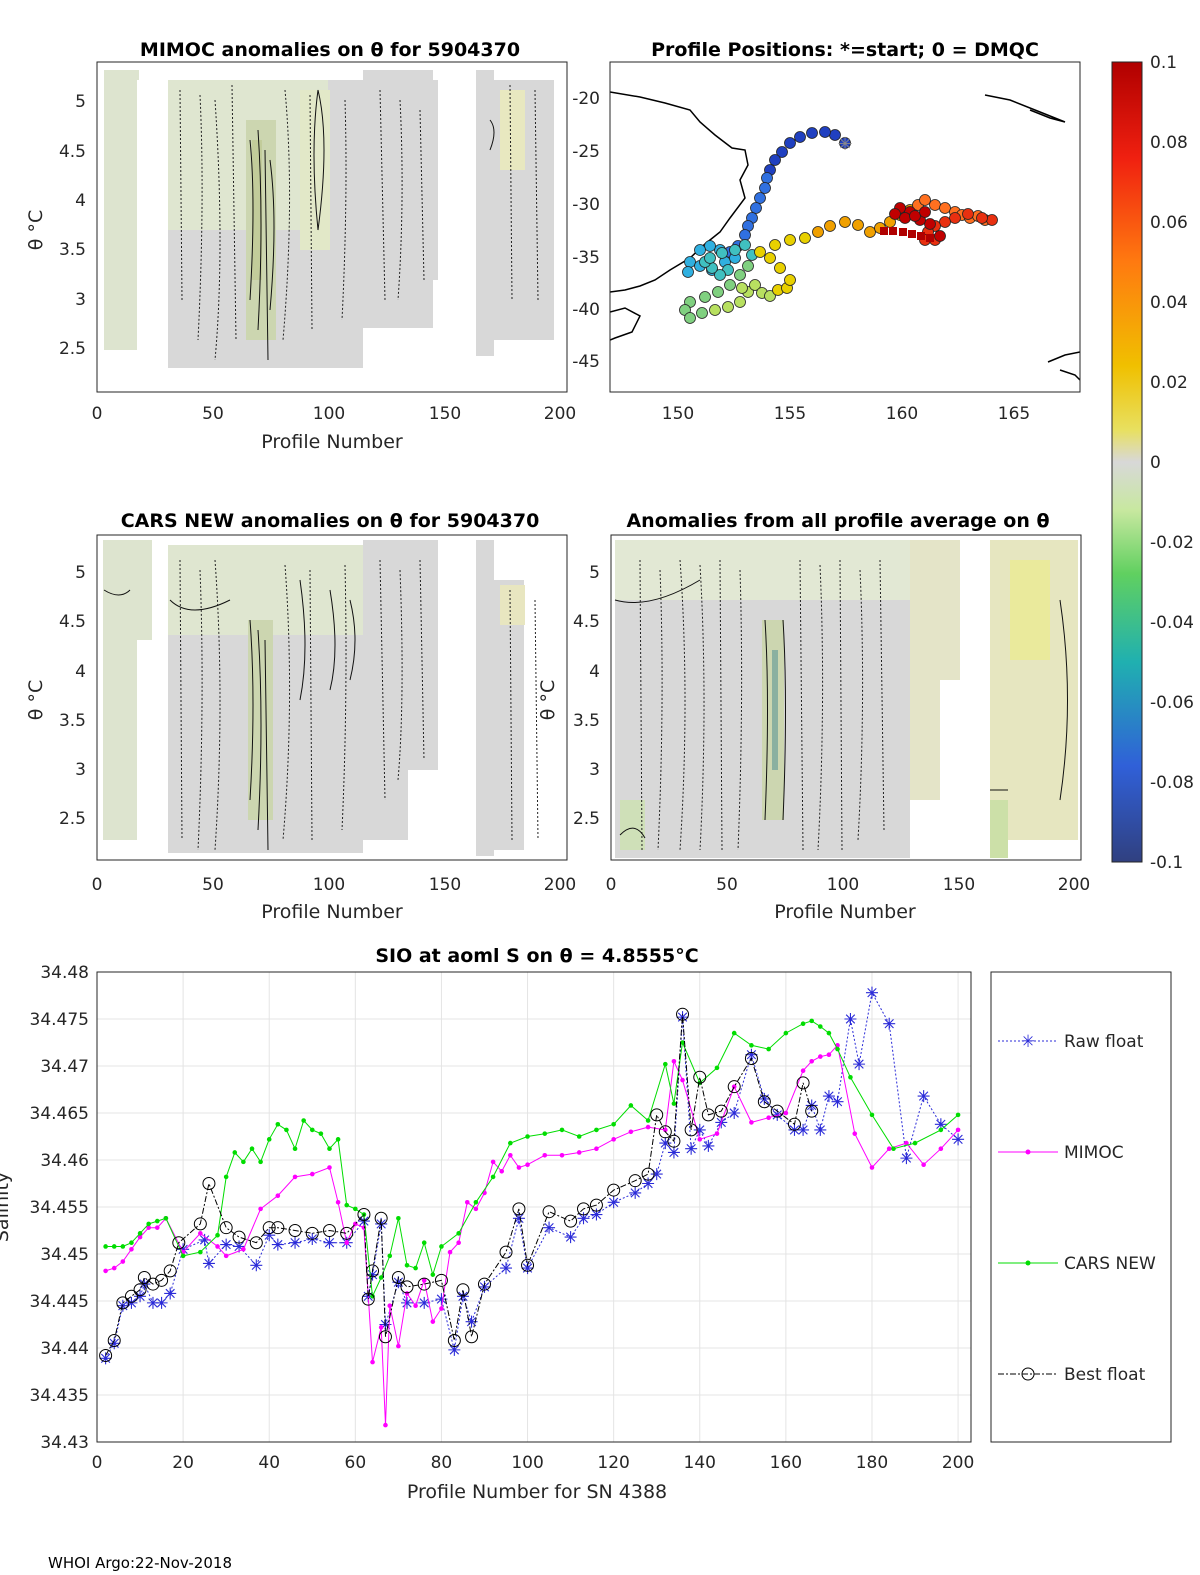 The height and width of the screenshot is (1575, 1200). I want to click on avg-yticks: 5 4.5 4 3.5 3 2.5, so click(586, 696).